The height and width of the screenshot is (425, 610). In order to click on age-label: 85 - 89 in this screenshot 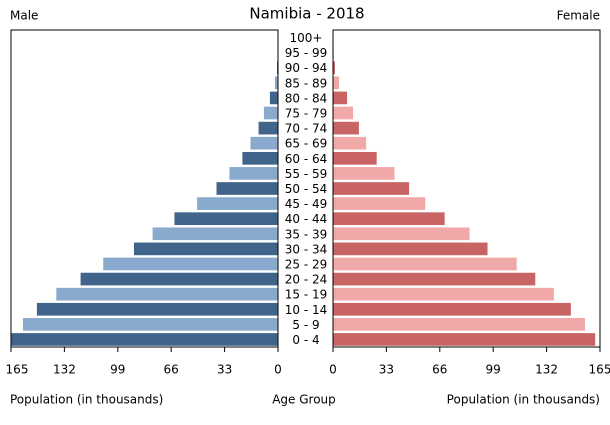, I will do `click(306, 83)`.